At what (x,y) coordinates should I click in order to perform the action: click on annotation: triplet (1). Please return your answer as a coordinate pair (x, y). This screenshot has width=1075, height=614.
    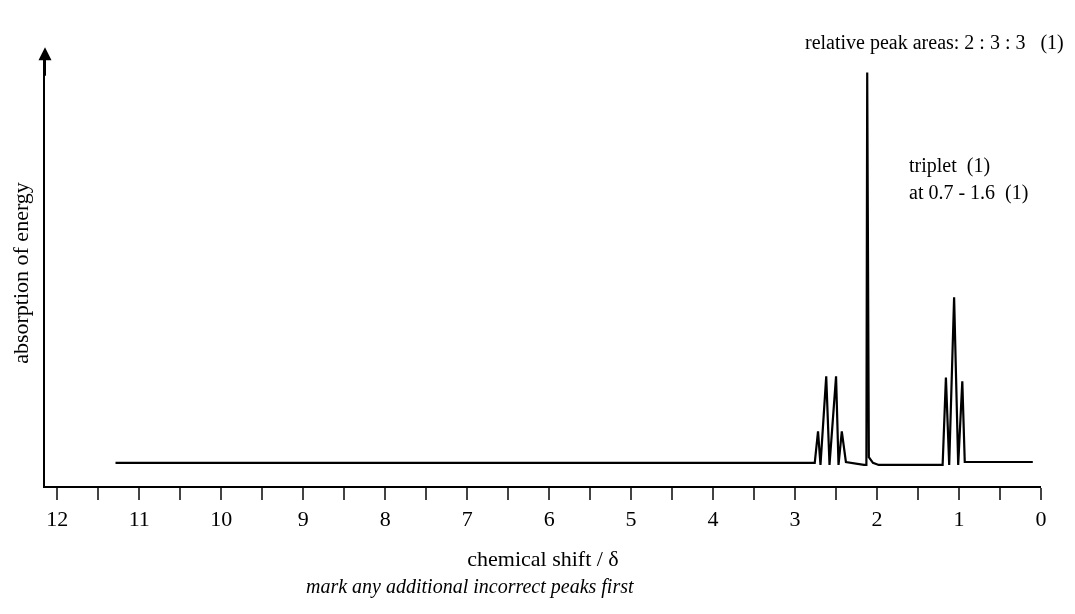
    Looking at the image, I should click on (950, 165).